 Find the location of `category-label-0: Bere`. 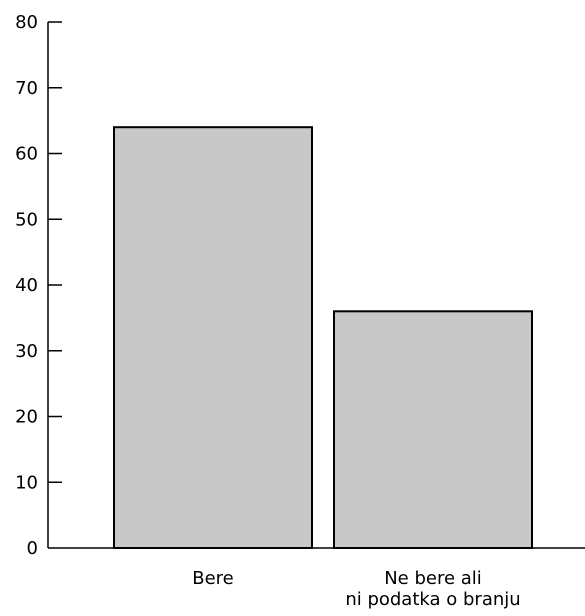

category-label-0: Bere is located at coordinates (213, 578).